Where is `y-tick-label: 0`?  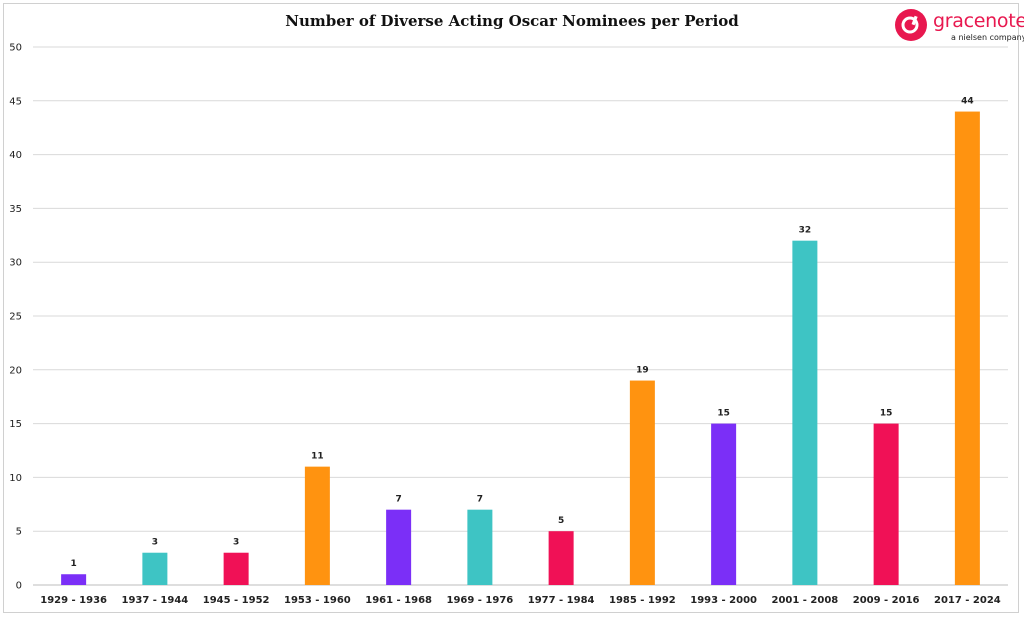
y-tick-label: 0 is located at coordinates (19, 586).